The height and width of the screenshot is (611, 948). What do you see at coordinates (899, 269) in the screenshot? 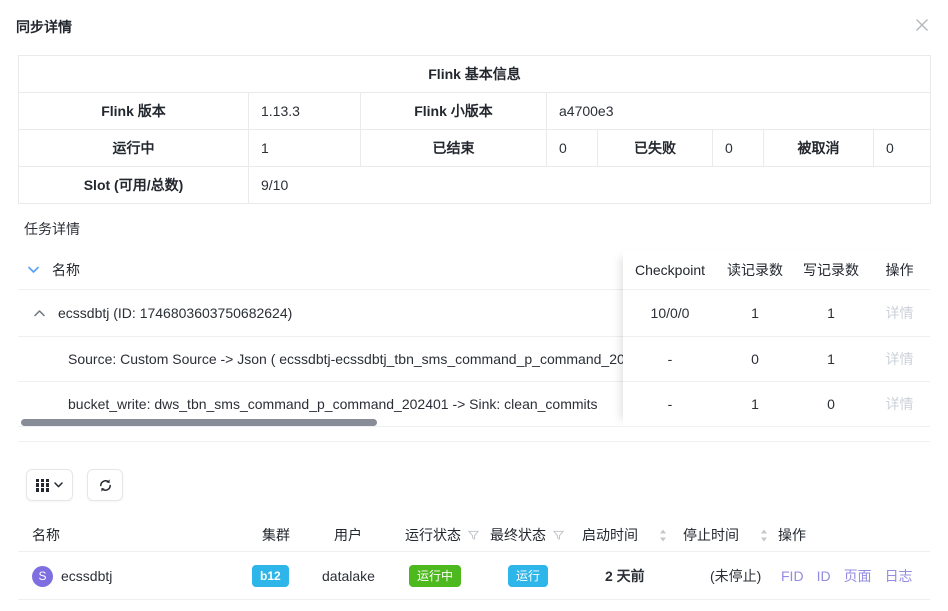
I see `task-col-action: 操作` at bounding box center [899, 269].